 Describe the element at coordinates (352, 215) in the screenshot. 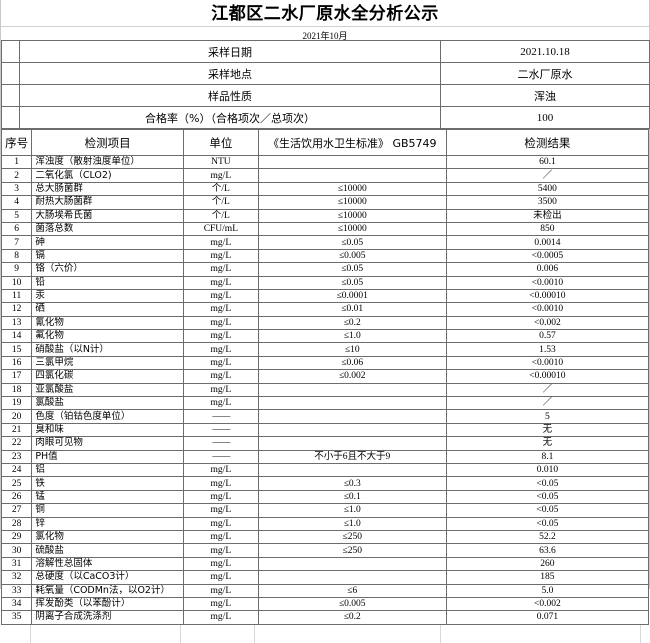

I see `cell-standard: ≤10000` at that location.